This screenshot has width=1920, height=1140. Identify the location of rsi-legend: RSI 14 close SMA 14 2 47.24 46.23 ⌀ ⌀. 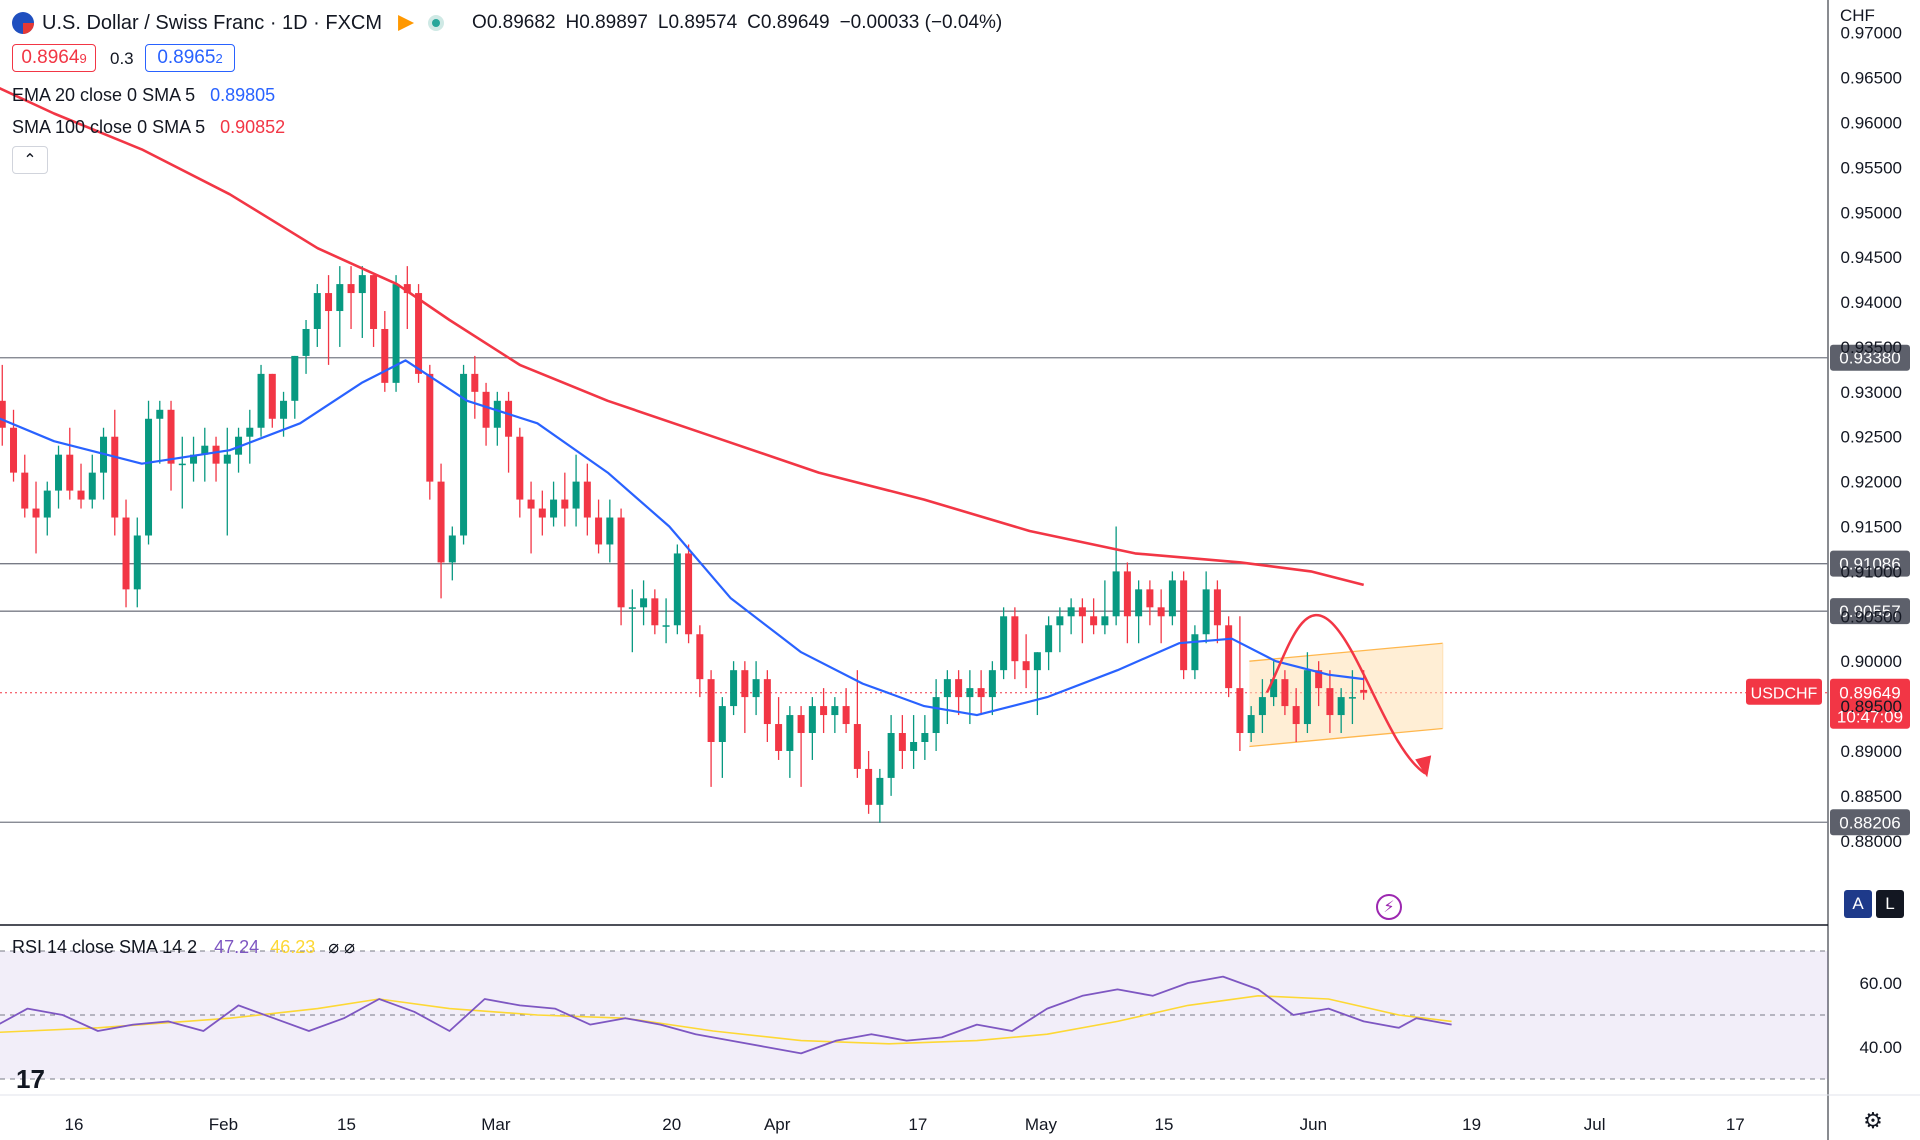
(183, 947).